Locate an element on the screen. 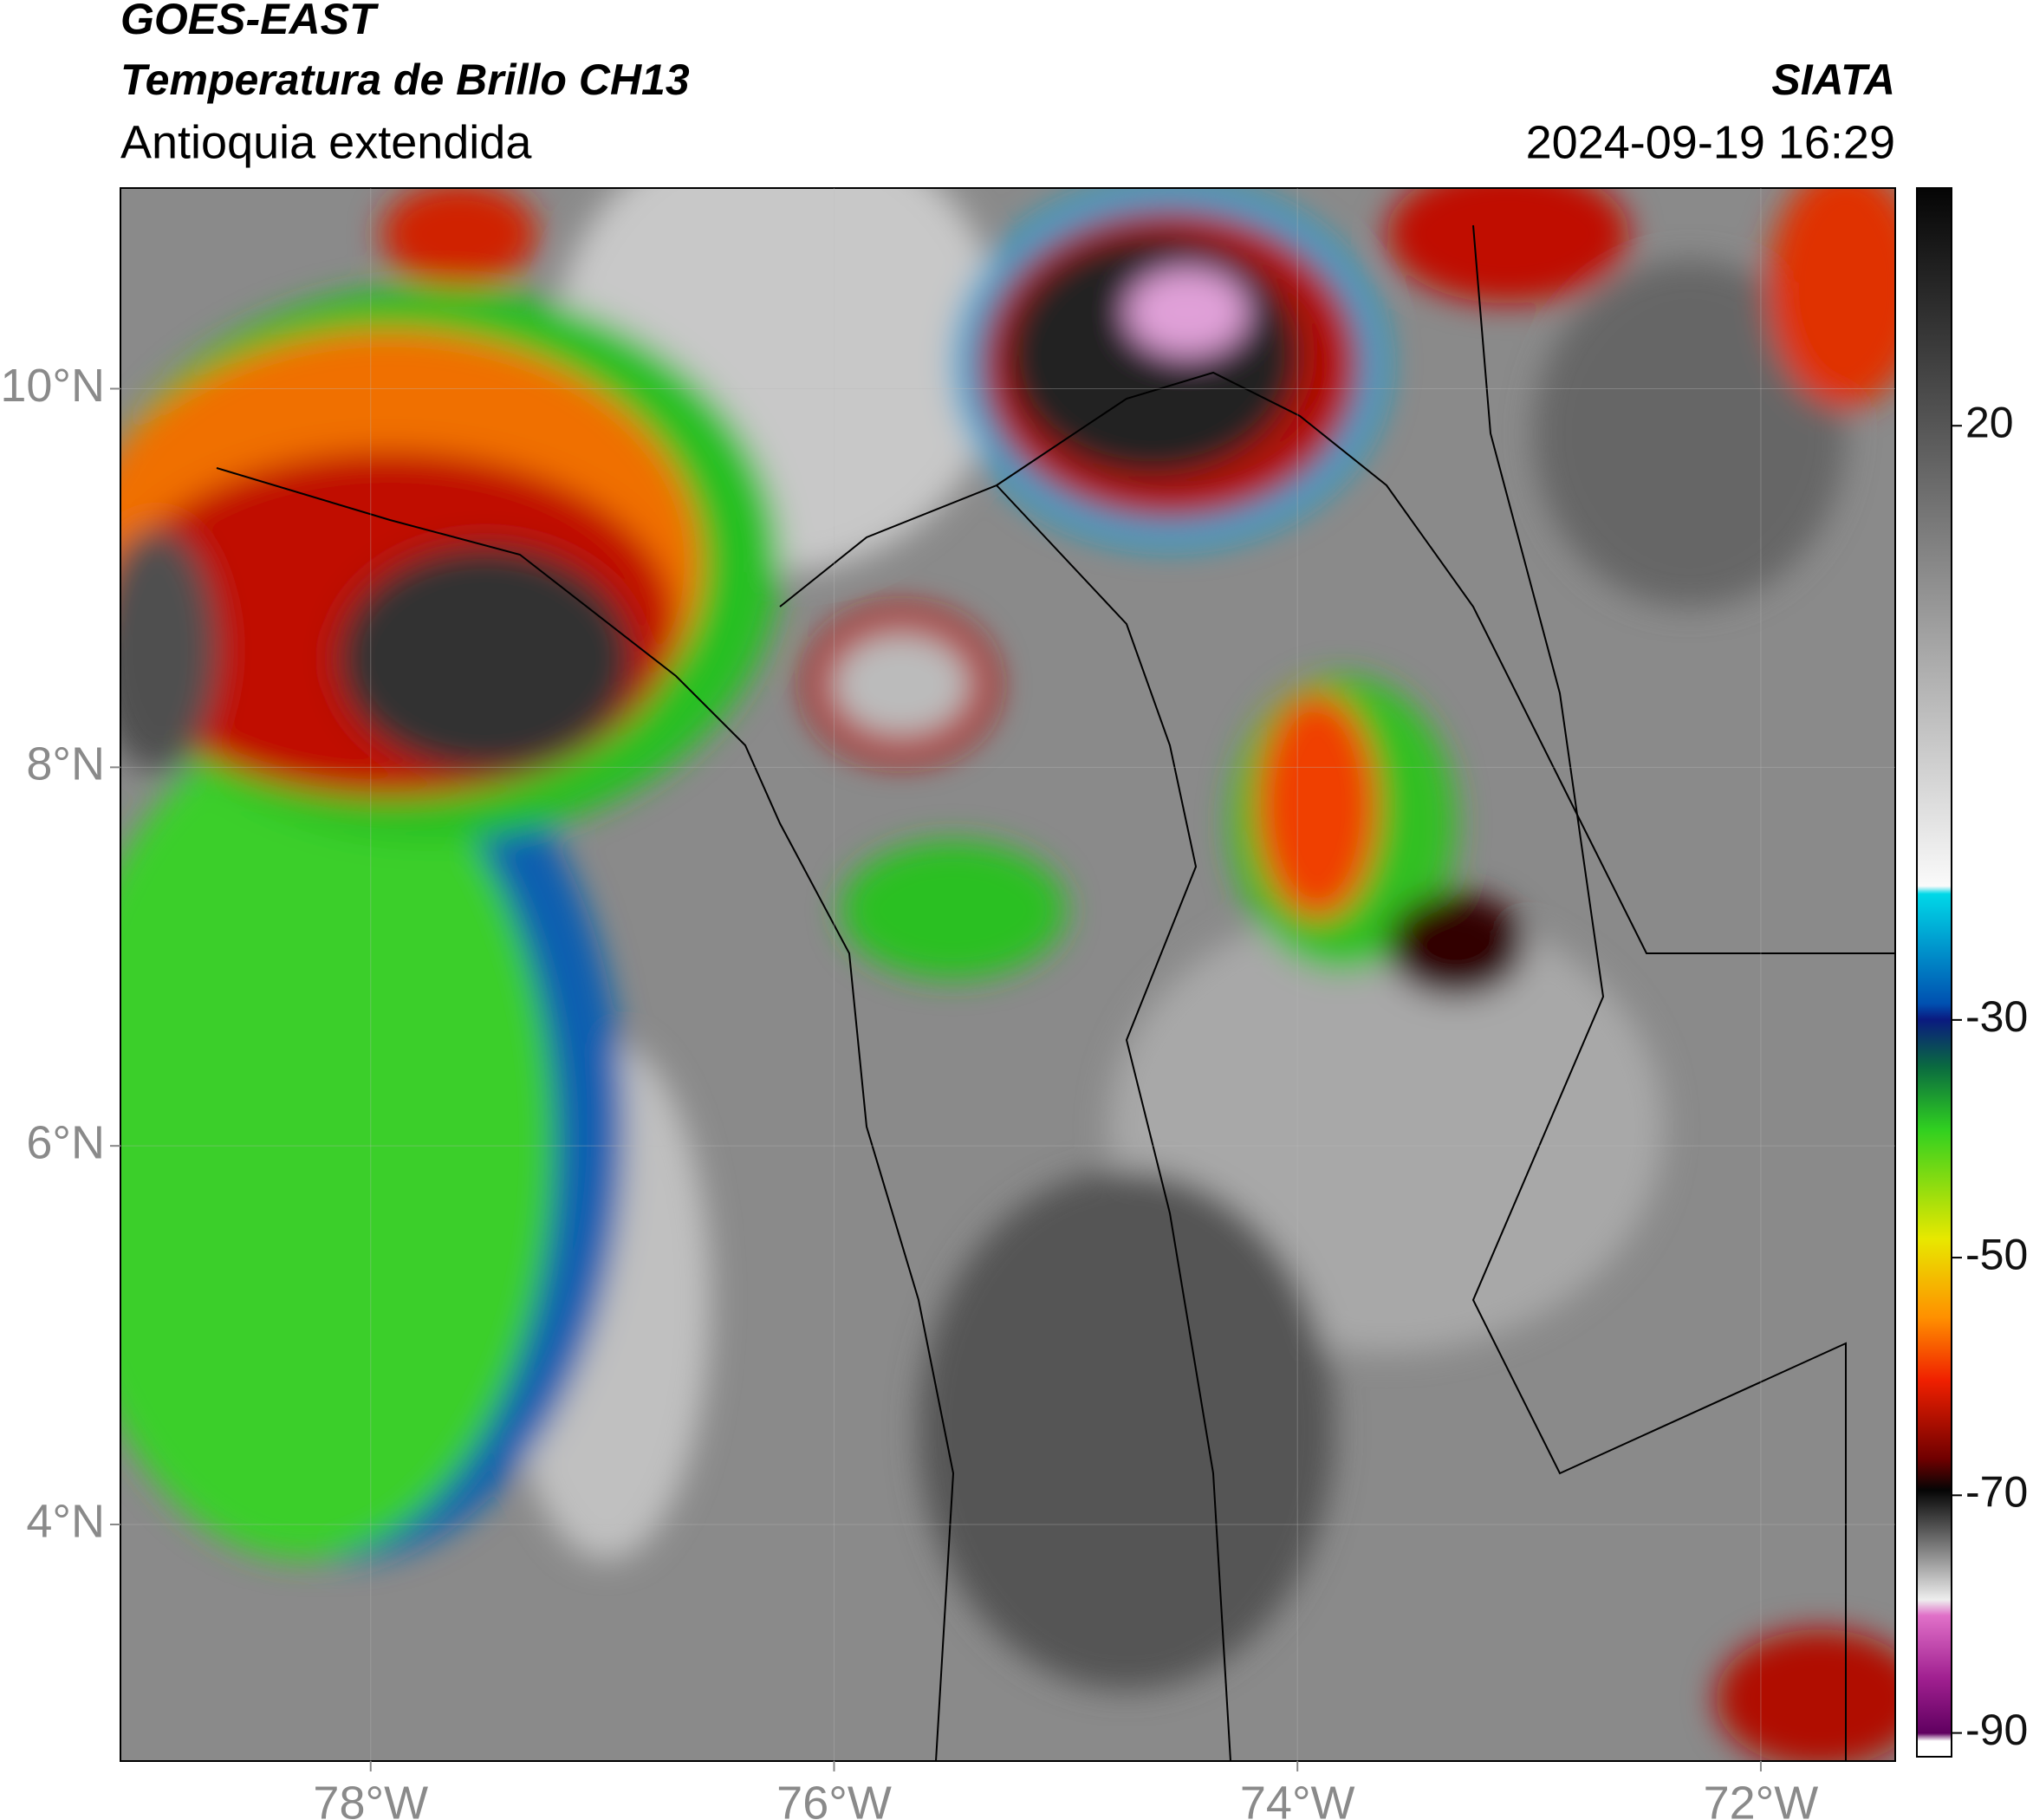  y-tick-label: 10°N is located at coordinates (52, 386).